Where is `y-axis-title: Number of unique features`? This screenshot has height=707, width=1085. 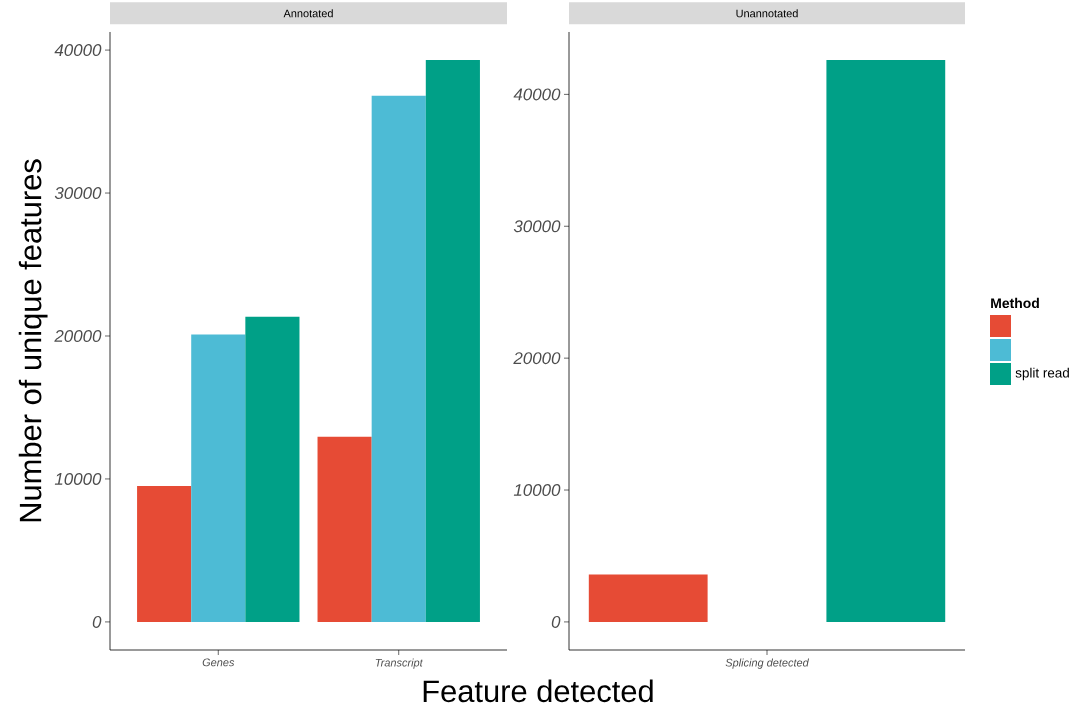
y-axis-title: Number of unique features is located at coordinates (33, 340).